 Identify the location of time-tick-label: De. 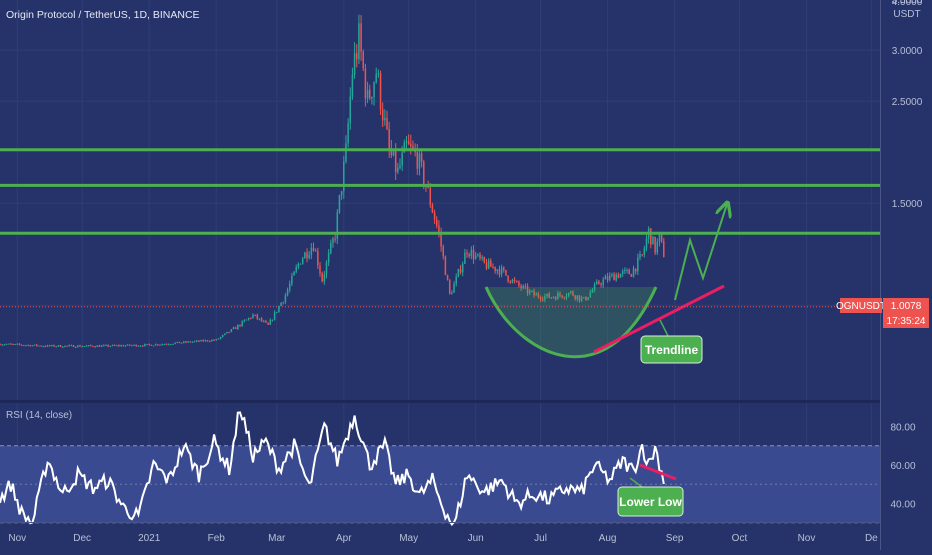
(871, 538).